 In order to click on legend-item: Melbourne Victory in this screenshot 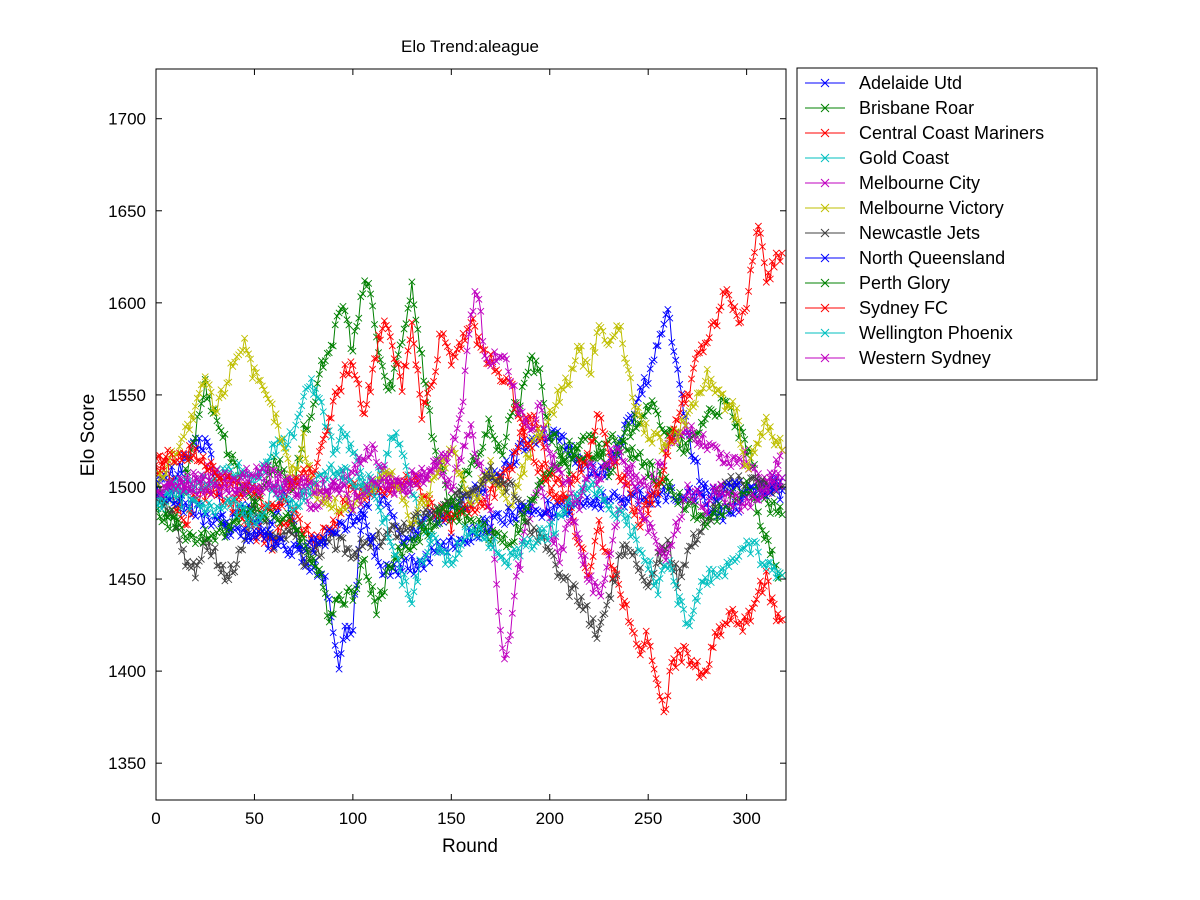, I will do `click(904, 208)`.